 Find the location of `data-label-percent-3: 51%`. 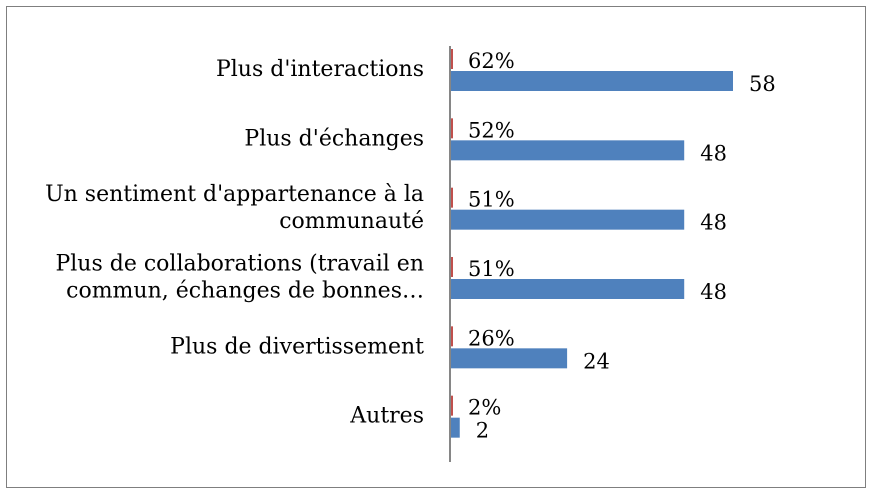

data-label-percent-3: 51% is located at coordinates (491, 269).